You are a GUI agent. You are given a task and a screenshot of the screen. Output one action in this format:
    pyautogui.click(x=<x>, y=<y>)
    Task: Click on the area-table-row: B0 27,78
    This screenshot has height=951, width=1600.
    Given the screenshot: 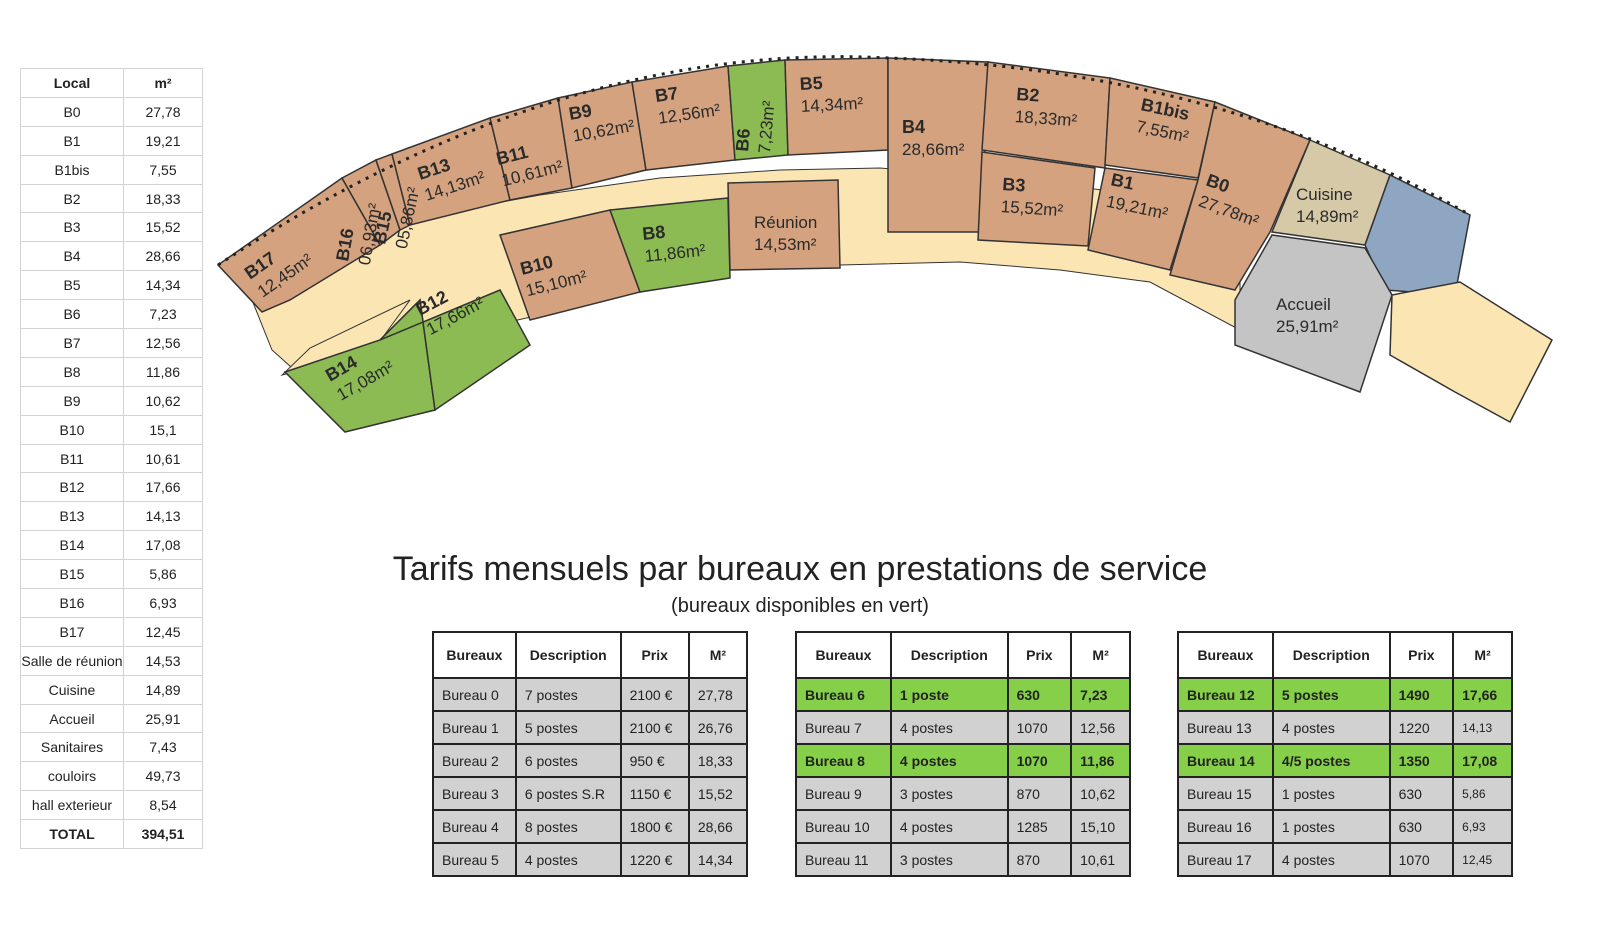 What is the action you would take?
    pyautogui.click(x=111, y=111)
    